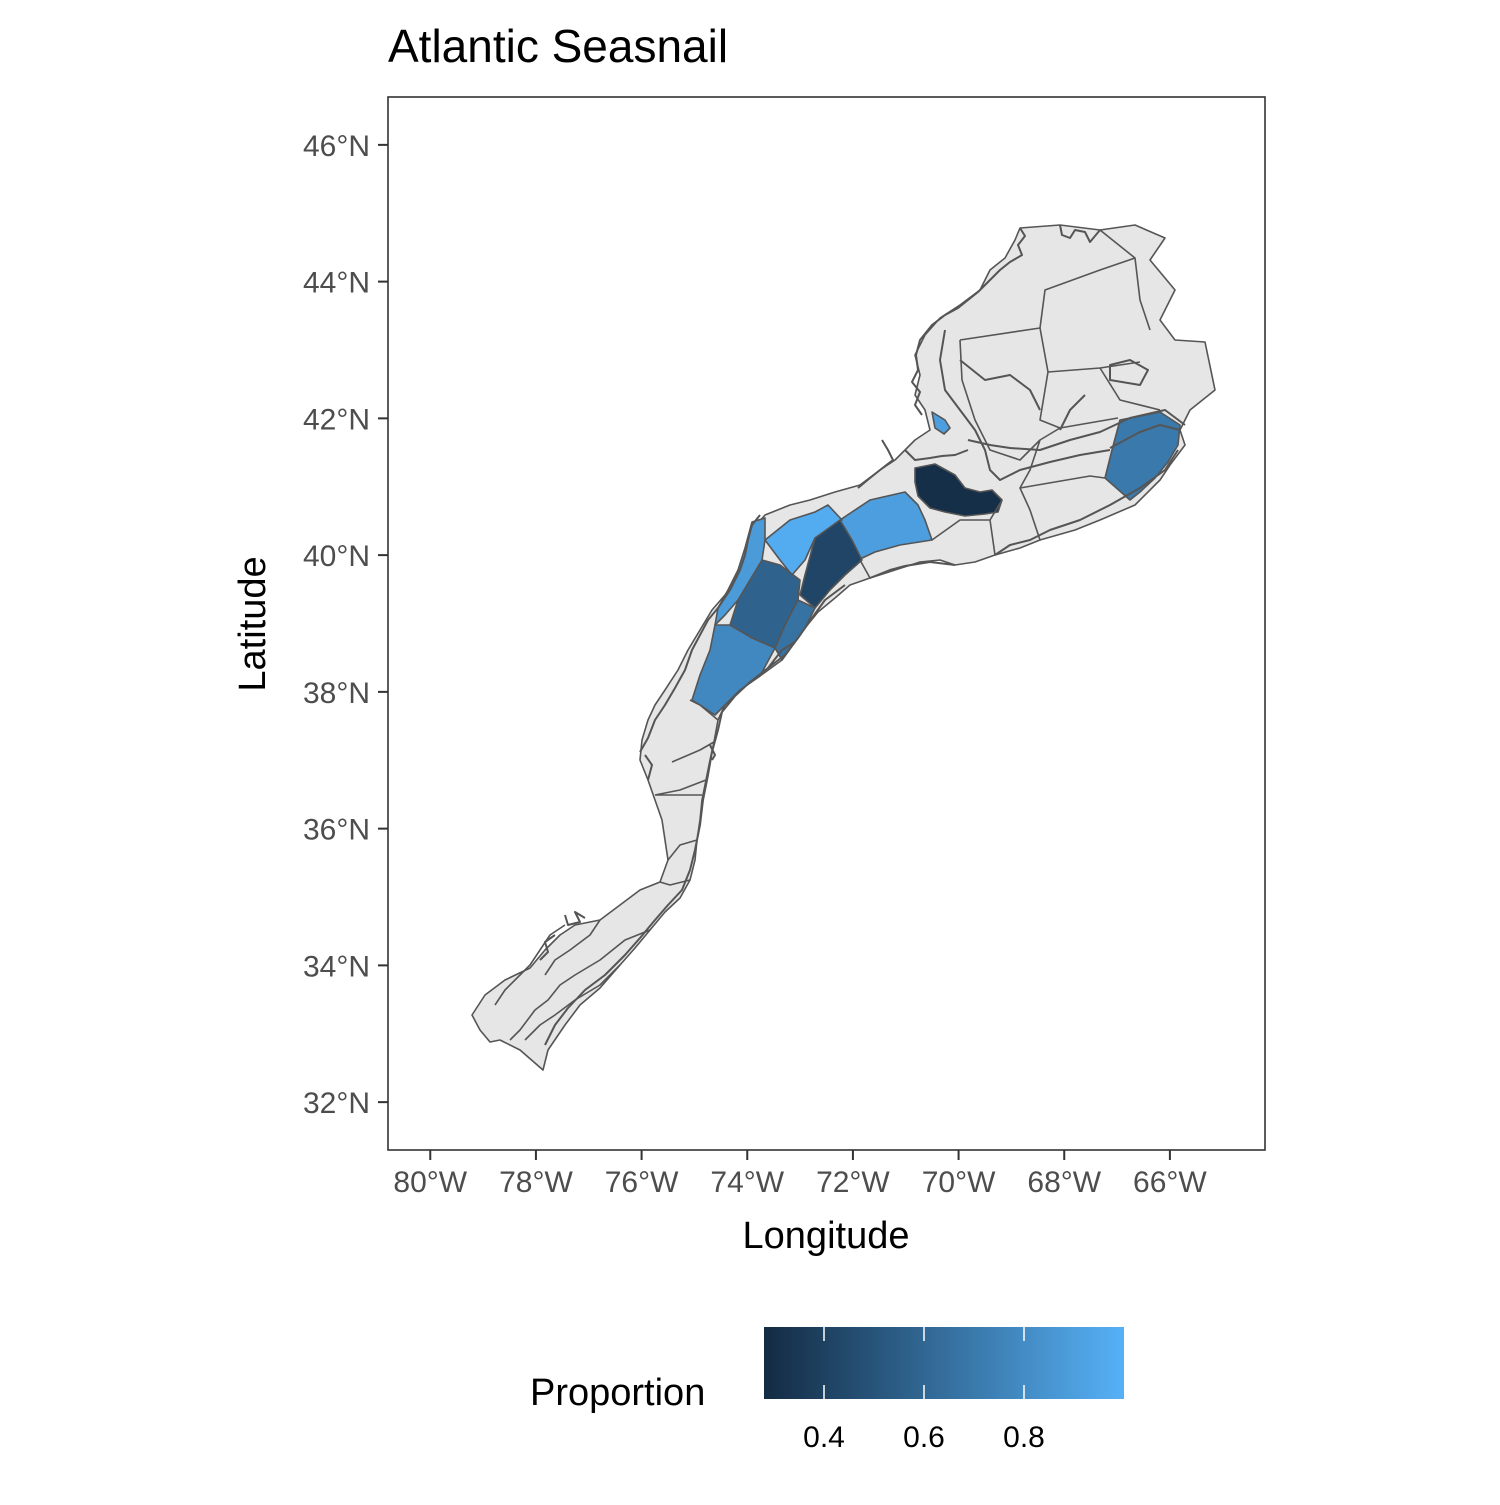  Describe the element at coordinates (1064, 1182) in the screenshot. I see `x-tick-label-6: 68°W` at that location.